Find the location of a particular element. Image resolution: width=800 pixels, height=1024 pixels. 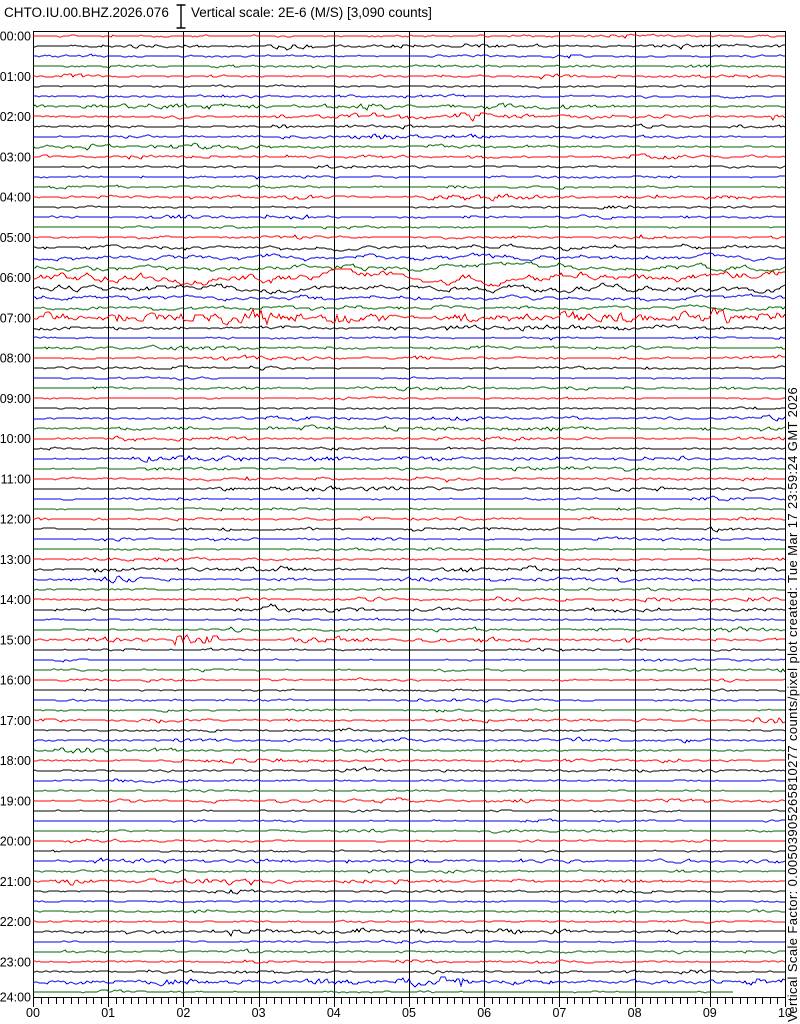

x-axis-label: 02 is located at coordinates (183, 1013).